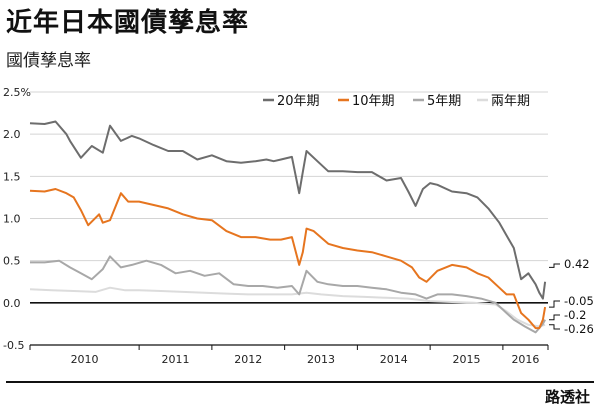 The width and height of the screenshot is (600, 414). What do you see at coordinates (12, 219) in the screenshot?
I see `y-tick-label: 1.0` at bounding box center [12, 219].